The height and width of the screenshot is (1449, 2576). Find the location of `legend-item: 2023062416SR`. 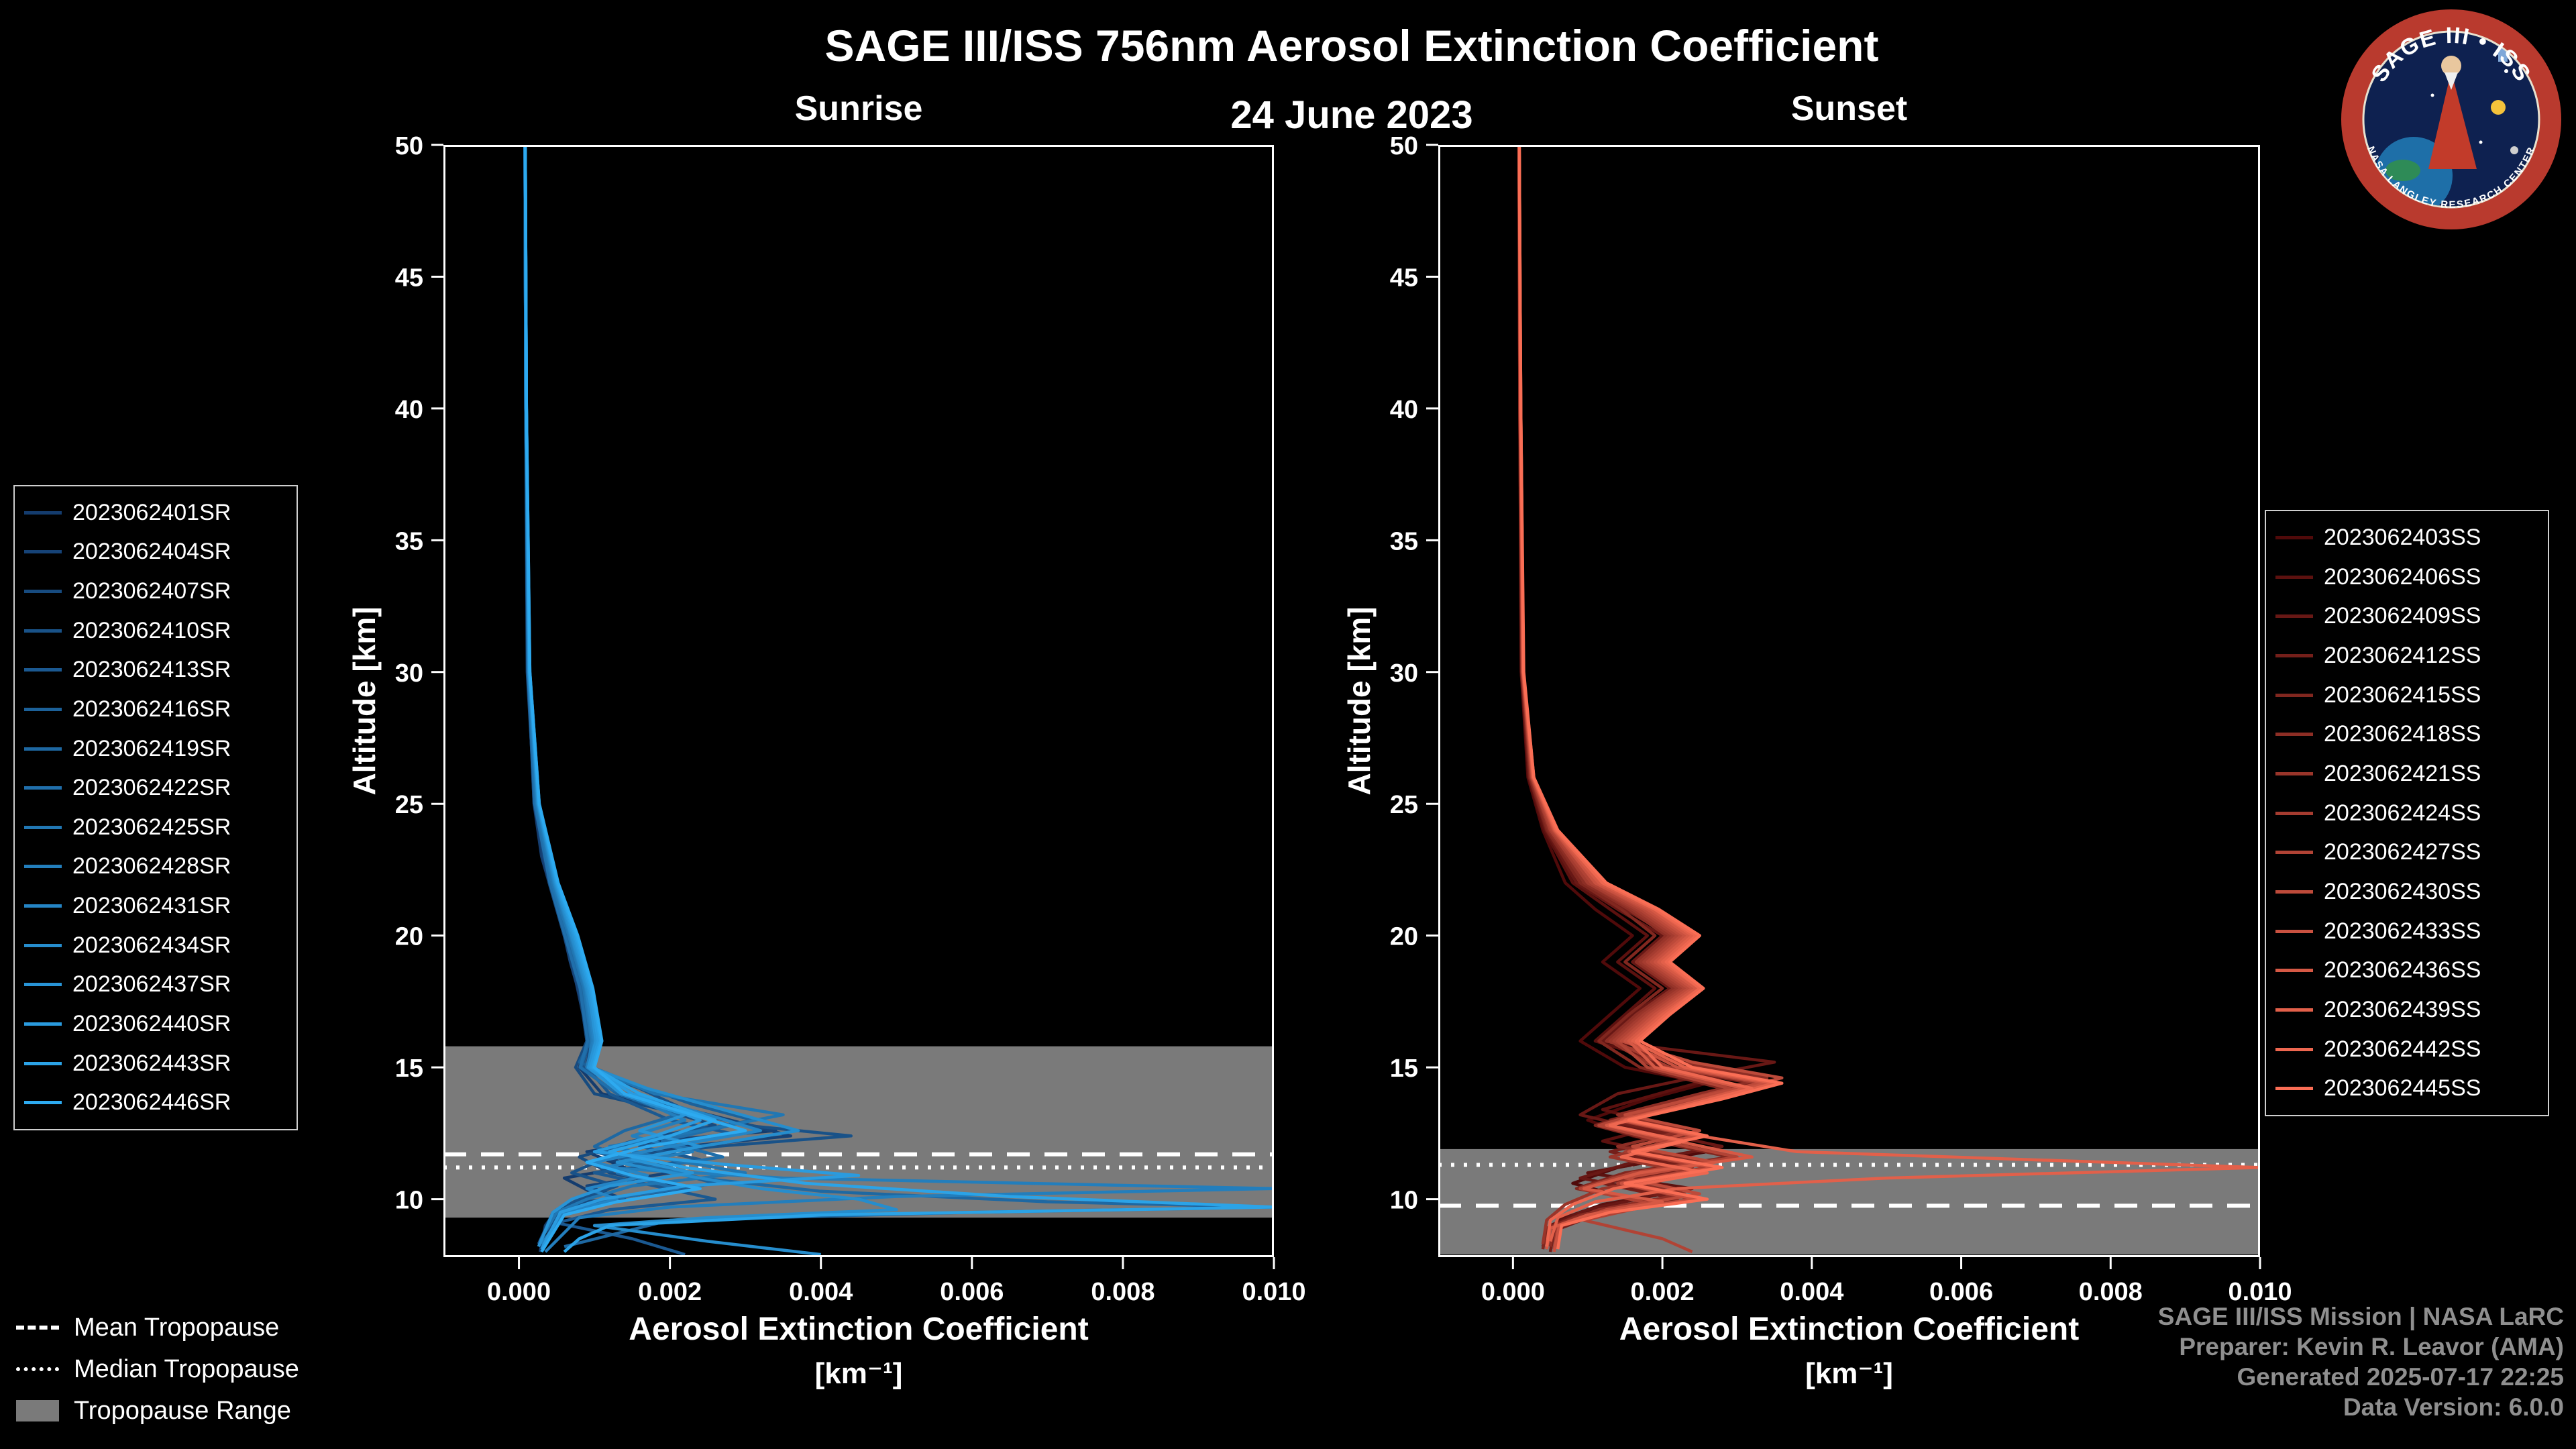

legend-item: 2023062416SR is located at coordinates (155, 709).